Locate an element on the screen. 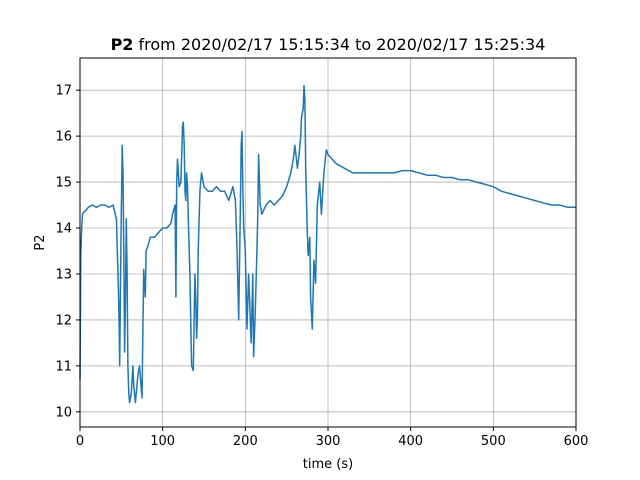 The width and height of the screenshot is (640, 480). x-tick-label: 200 is located at coordinates (245, 441).